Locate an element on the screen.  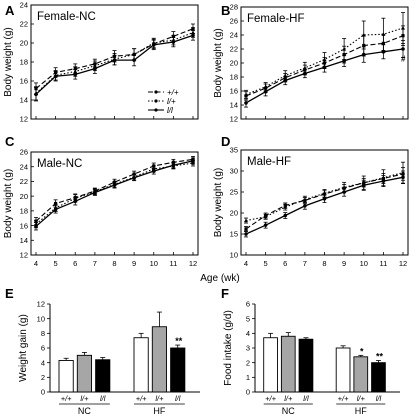
x-axis-label: Age (wk) is located at coordinates (219, 278).